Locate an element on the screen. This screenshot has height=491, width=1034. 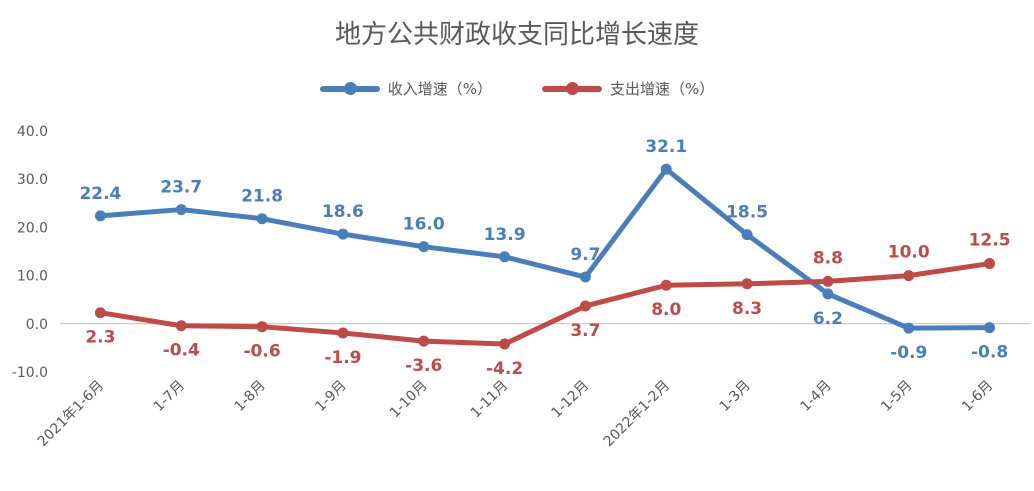
legend-swatch-expense is located at coordinates (572, 88).